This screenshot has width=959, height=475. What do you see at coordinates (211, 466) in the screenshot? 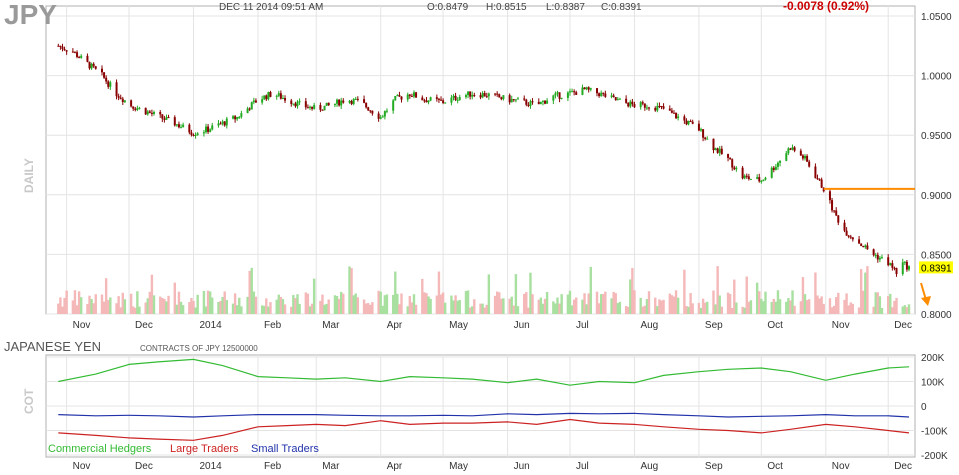
I see `month-label-bottom: 2014` at bounding box center [211, 466].